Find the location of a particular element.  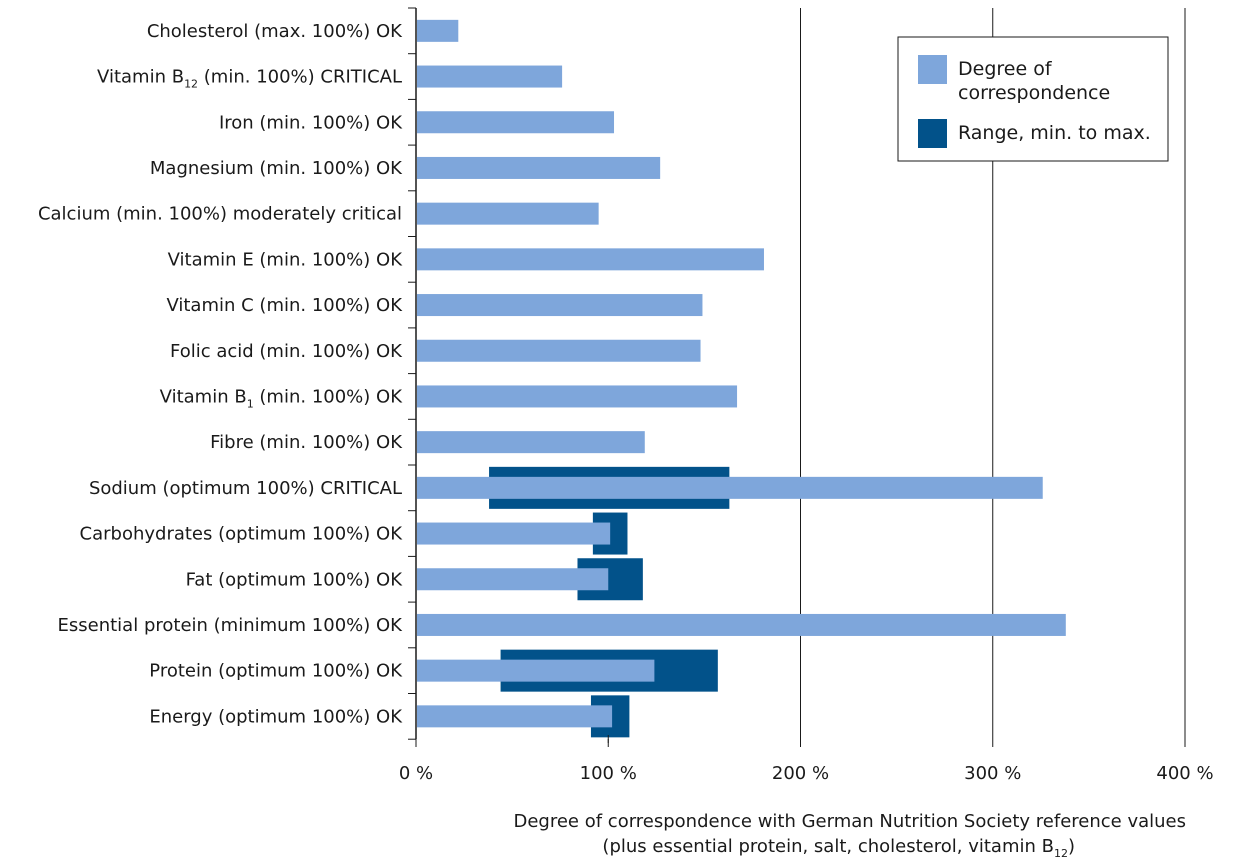

x-tick-label: 0 % is located at coordinates (416, 773).